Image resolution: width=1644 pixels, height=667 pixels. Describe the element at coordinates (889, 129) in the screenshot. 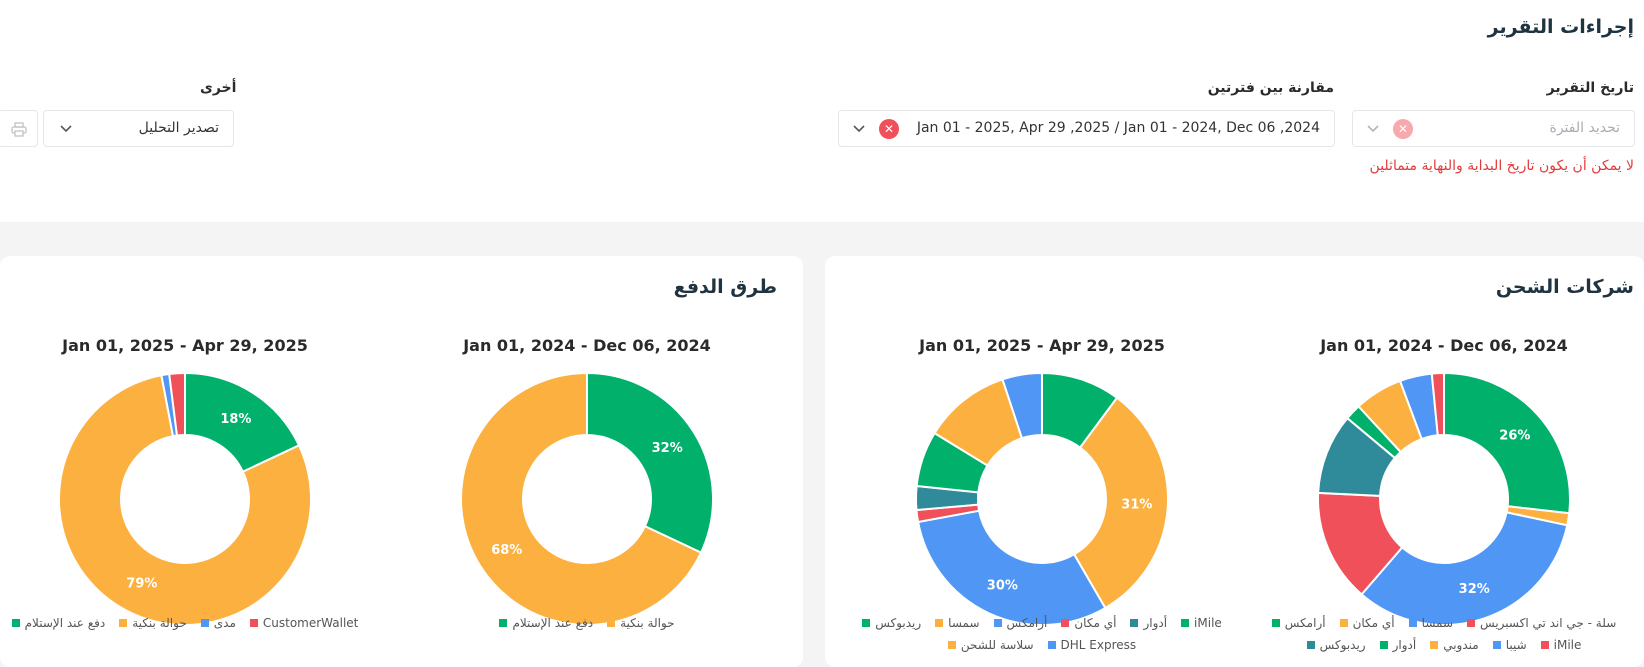

I see `clear-compare-icon: ✕` at that location.